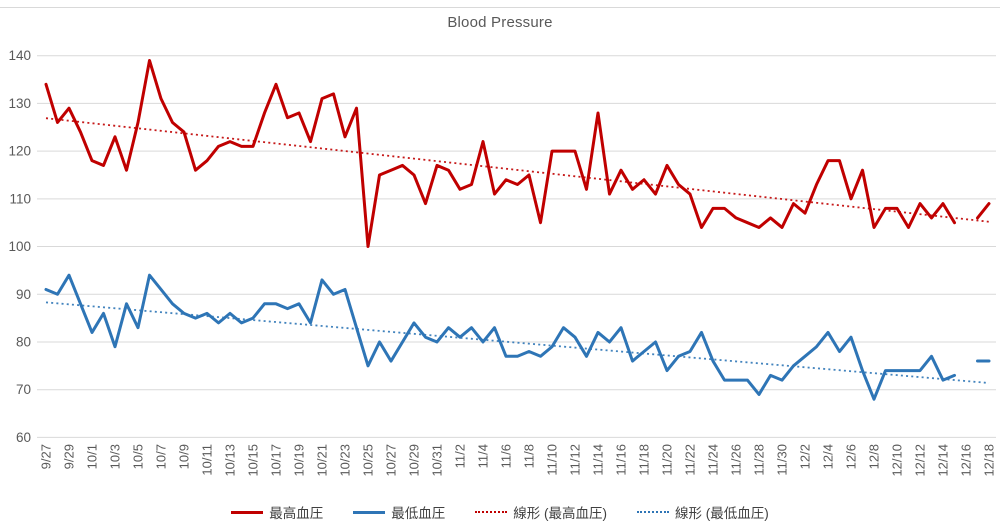 This screenshot has height=528, width=1000. I want to click on legend-label-diastolic: 最低血圧, so click(418, 513).